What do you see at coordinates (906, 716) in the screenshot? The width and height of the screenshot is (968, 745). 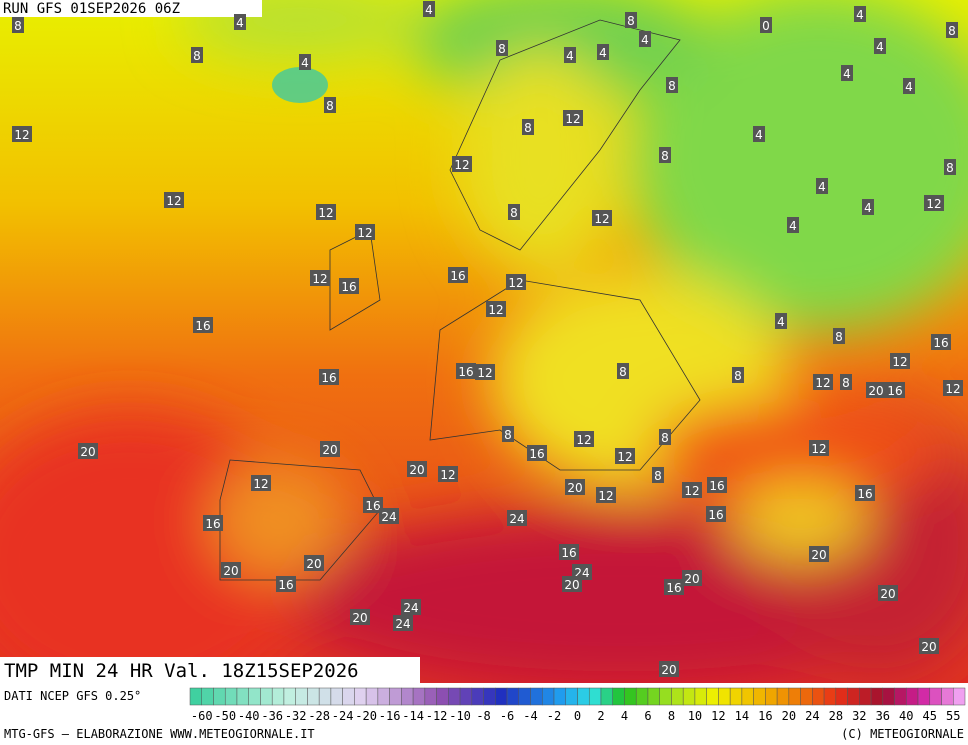 I see `colorbar-label: 40` at bounding box center [906, 716].